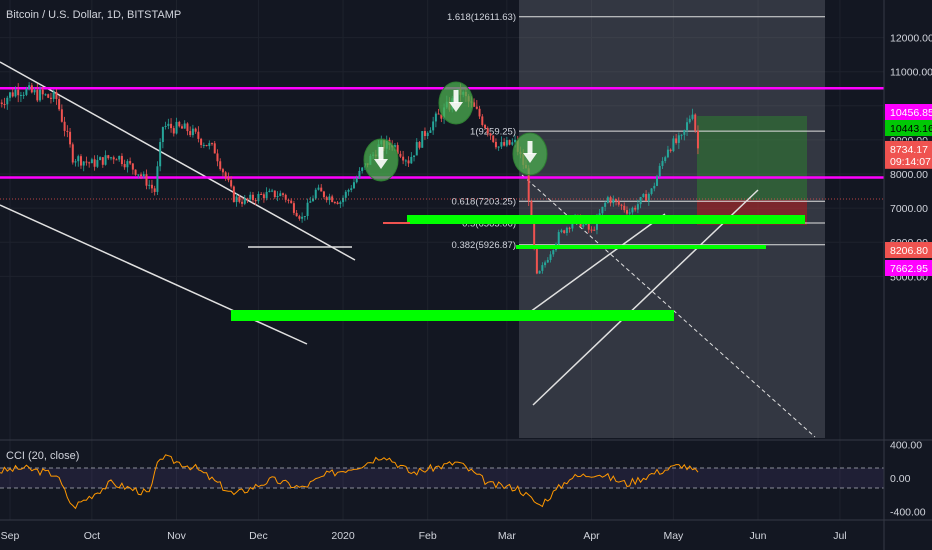 The height and width of the screenshot is (550, 932). I want to click on price-tick-label: 12000.00, so click(911, 39).